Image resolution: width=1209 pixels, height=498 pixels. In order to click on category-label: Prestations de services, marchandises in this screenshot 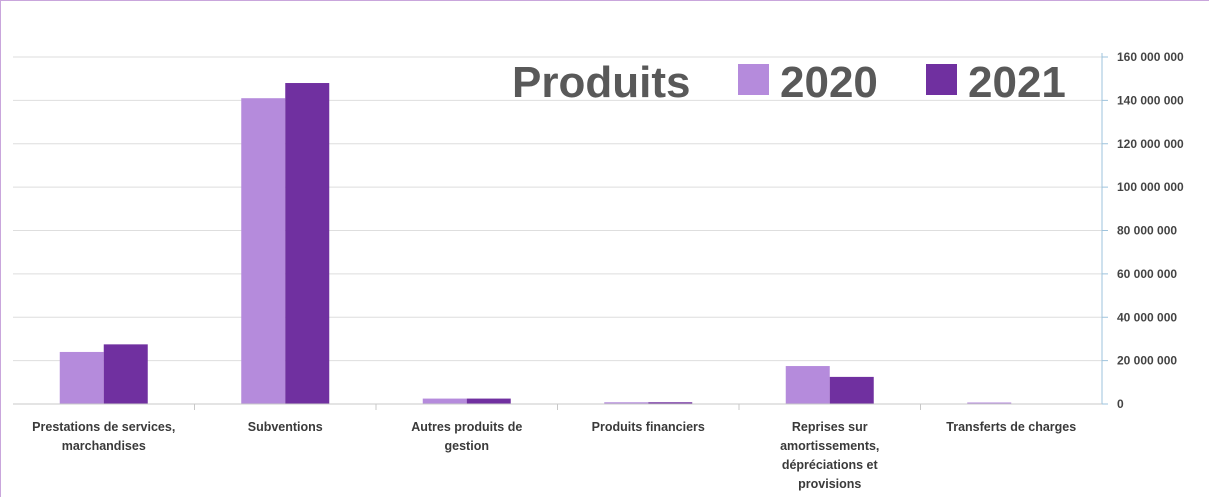, I will do `click(103, 436)`.